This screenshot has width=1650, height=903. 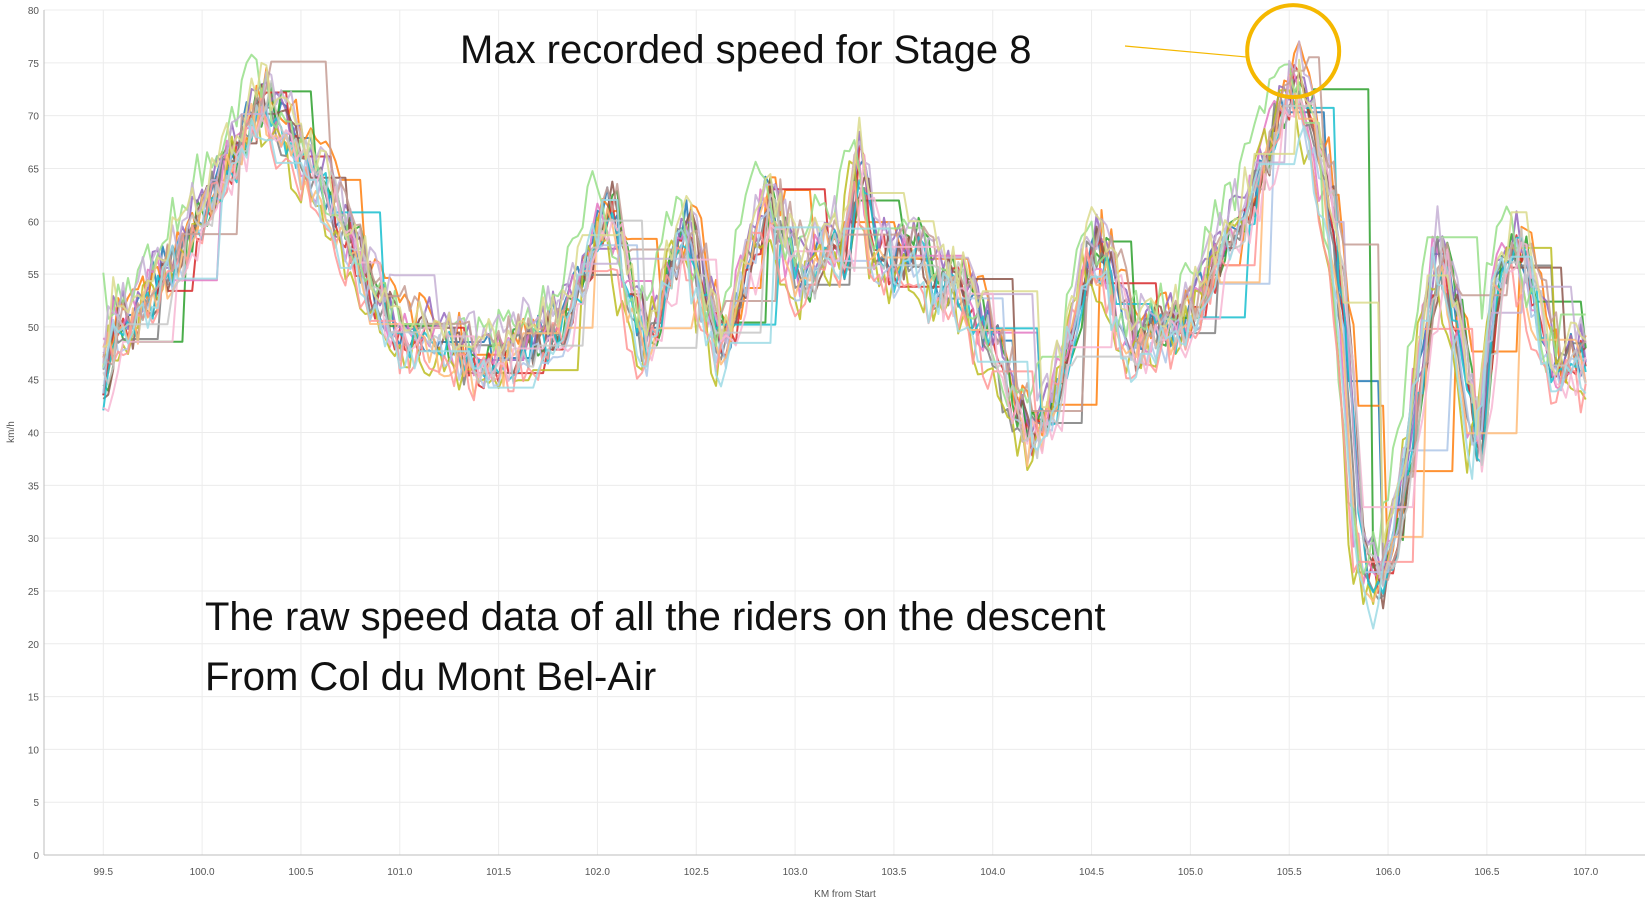 What do you see at coordinates (34, 117) in the screenshot?
I see `y-tick-label: 70` at bounding box center [34, 117].